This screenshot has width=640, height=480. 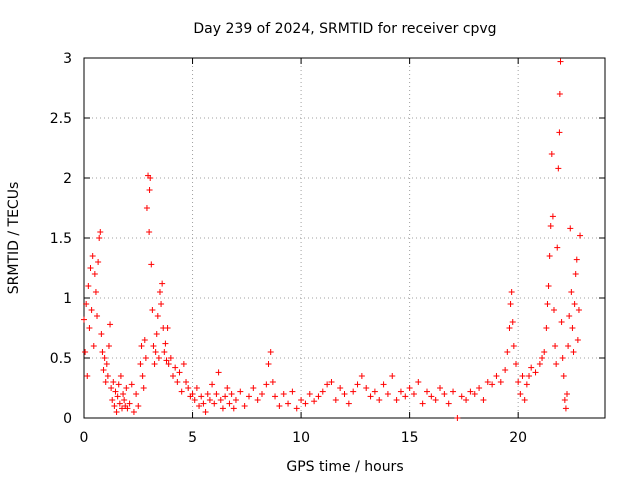 I want to click on x-tick-label: 5, so click(x=192, y=438).